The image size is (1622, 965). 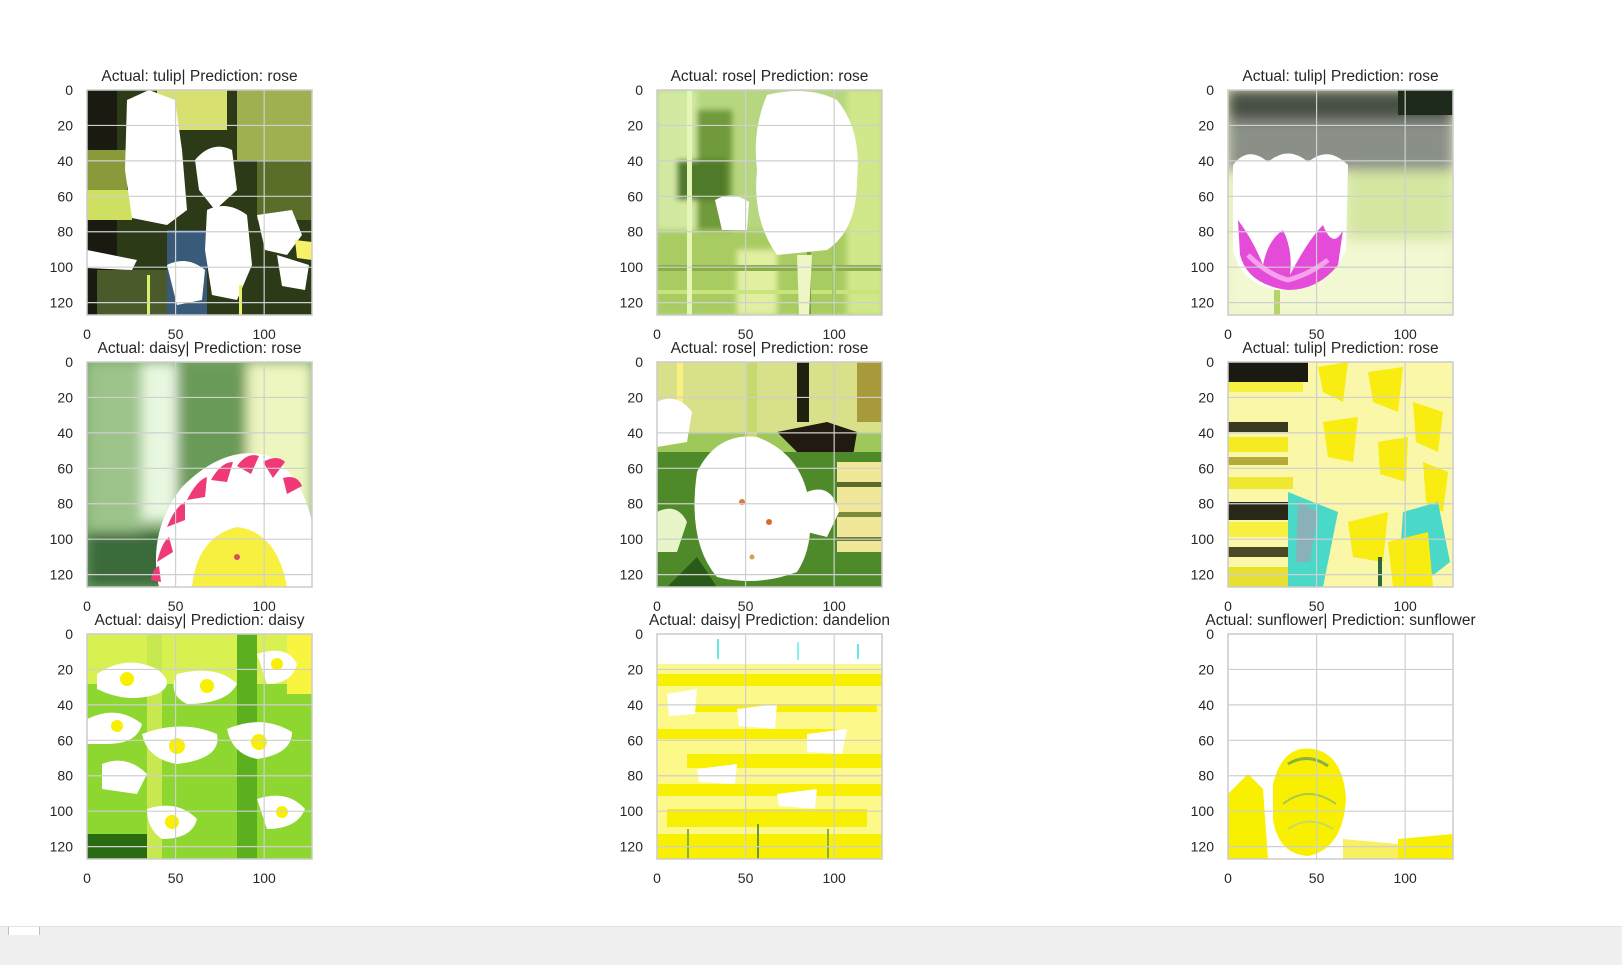 What do you see at coordinates (811, 945) in the screenshot?
I see `bottom-scroll-bar` at bounding box center [811, 945].